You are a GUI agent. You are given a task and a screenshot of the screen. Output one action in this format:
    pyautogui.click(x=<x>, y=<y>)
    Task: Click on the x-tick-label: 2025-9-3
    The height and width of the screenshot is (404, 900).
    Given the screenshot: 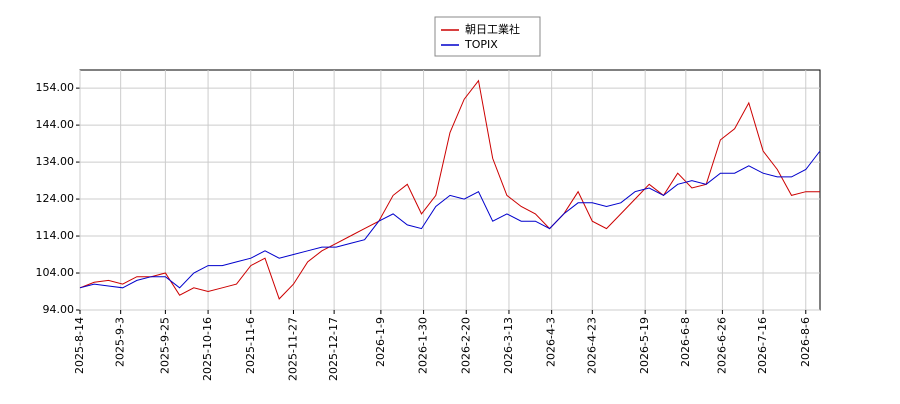 What is the action you would take?
    pyautogui.click(x=120, y=342)
    